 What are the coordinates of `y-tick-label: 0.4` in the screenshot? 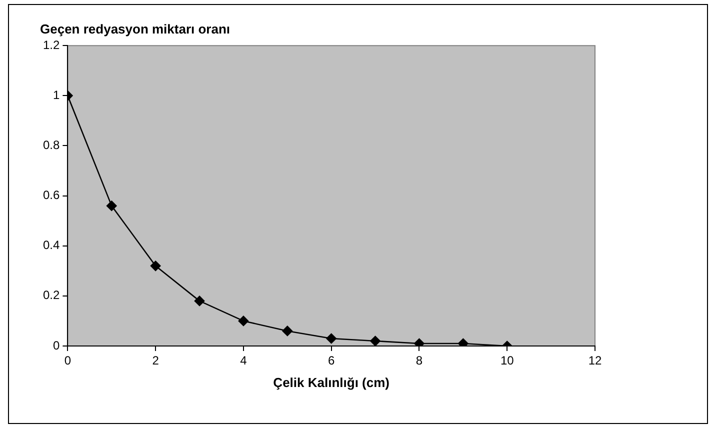 It's located at (51, 245).